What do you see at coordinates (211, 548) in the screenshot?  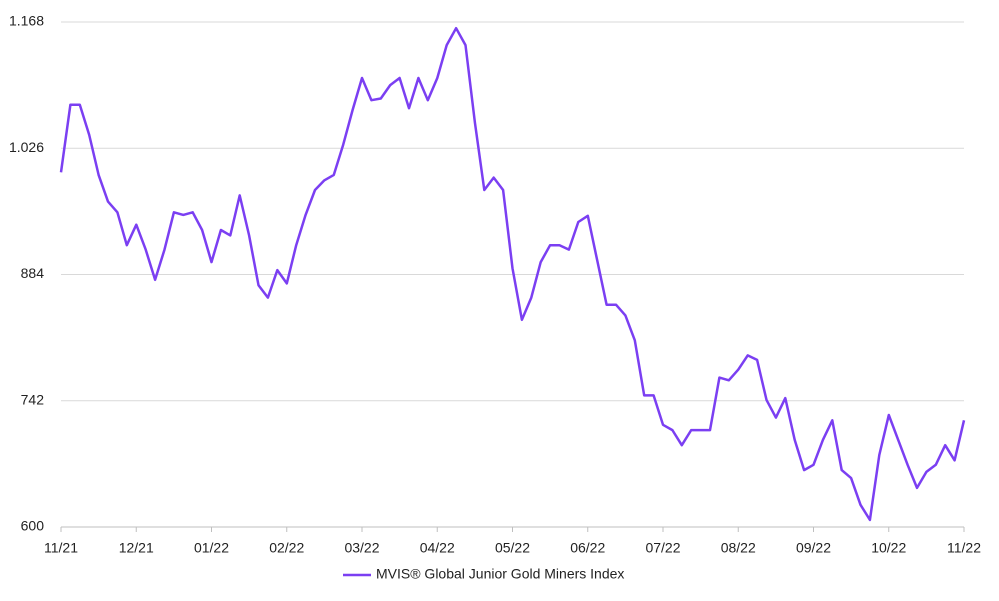 I see `x-tick-label: 01/22` at bounding box center [211, 548].